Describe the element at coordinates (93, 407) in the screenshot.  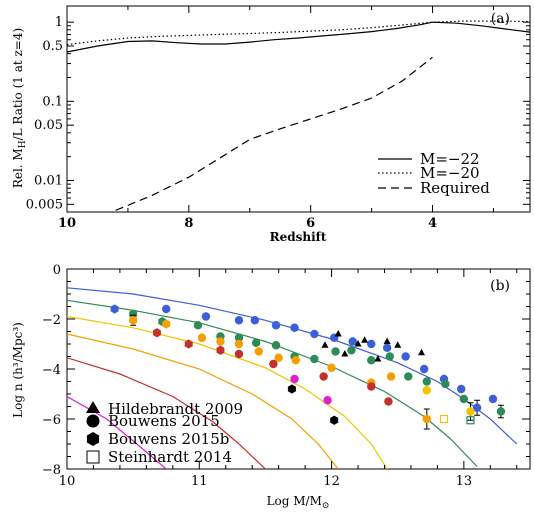
I see `legend-marker-triangle` at that location.